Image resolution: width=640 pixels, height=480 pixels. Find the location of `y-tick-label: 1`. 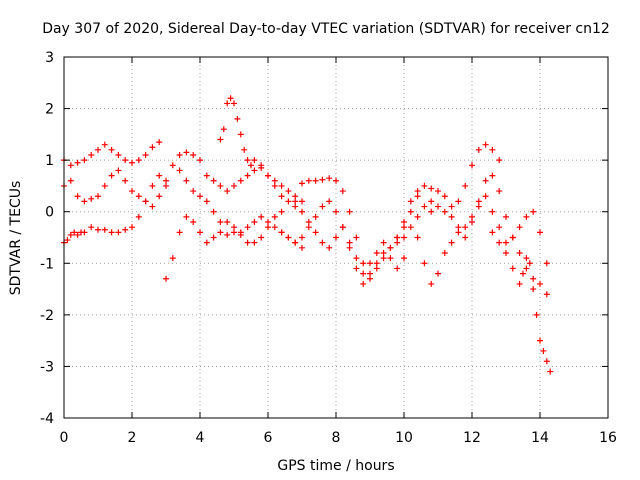

y-tick-label: 1 is located at coordinates (49, 161).